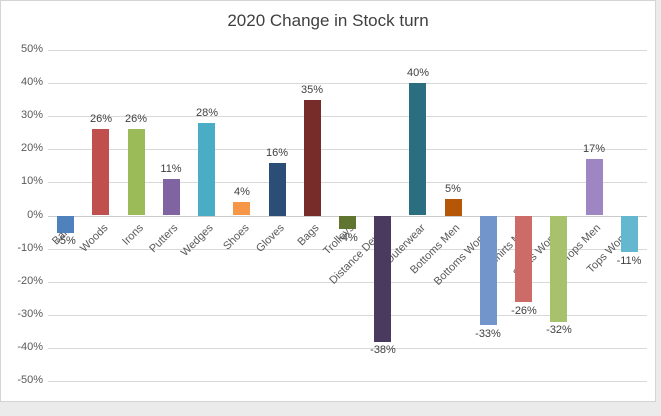 The width and height of the screenshot is (661, 416). What do you see at coordinates (30, 281) in the screenshot?
I see `y-tick-label: -20%` at bounding box center [30, 281].